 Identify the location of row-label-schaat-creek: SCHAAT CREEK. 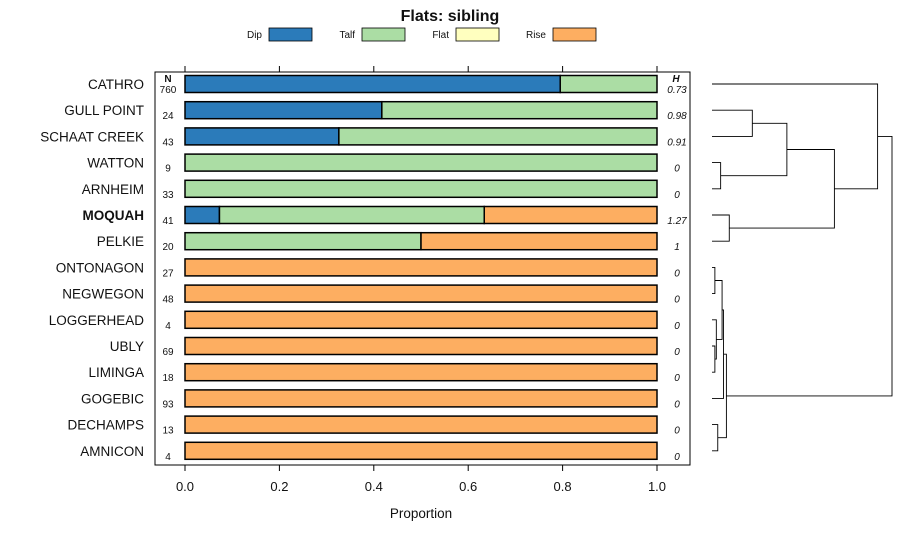
(92, 136).